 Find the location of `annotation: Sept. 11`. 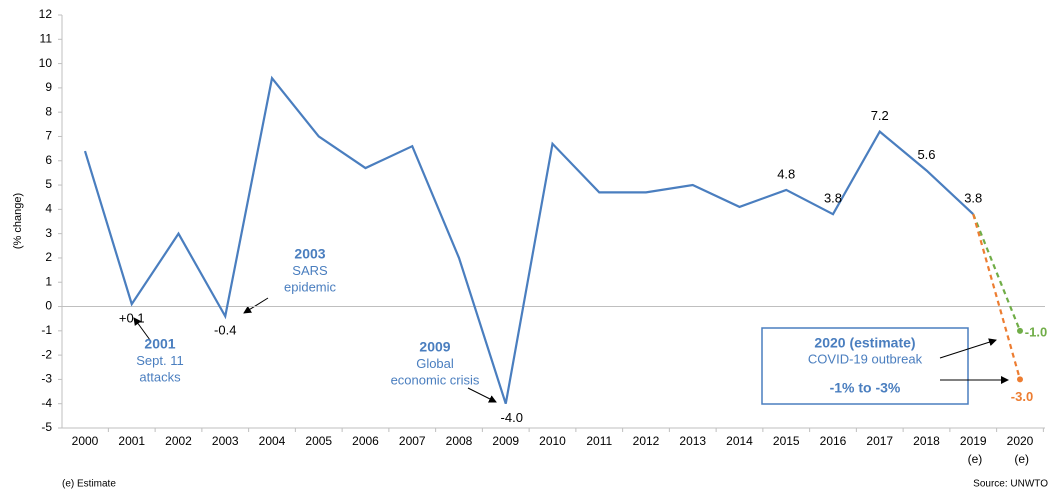

annotation: Sept. 11 is located at coordinates (159, 360).